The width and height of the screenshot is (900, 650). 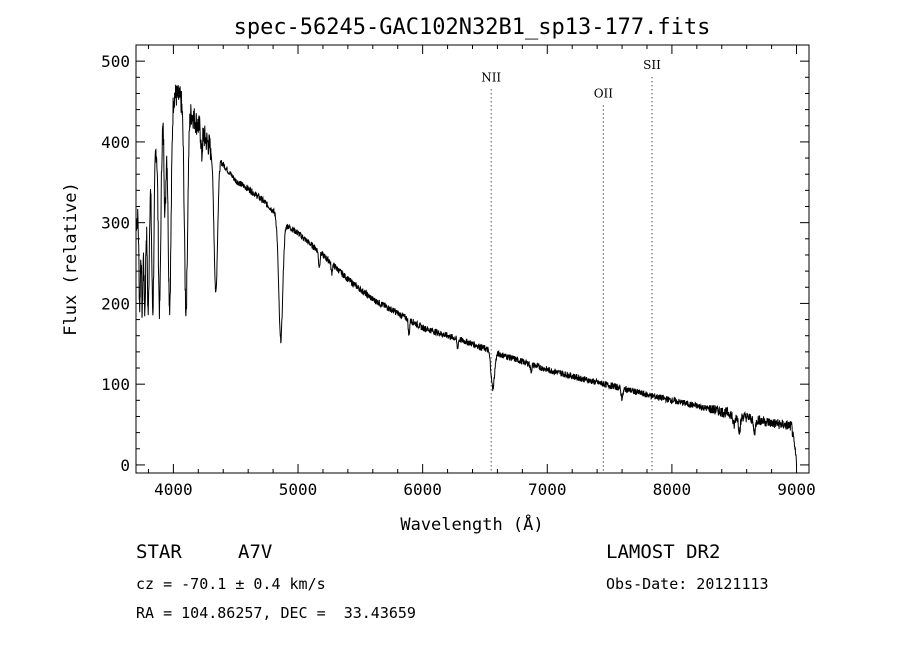 I want to click on y-tick-label: 100, so click(x=115, y=384).